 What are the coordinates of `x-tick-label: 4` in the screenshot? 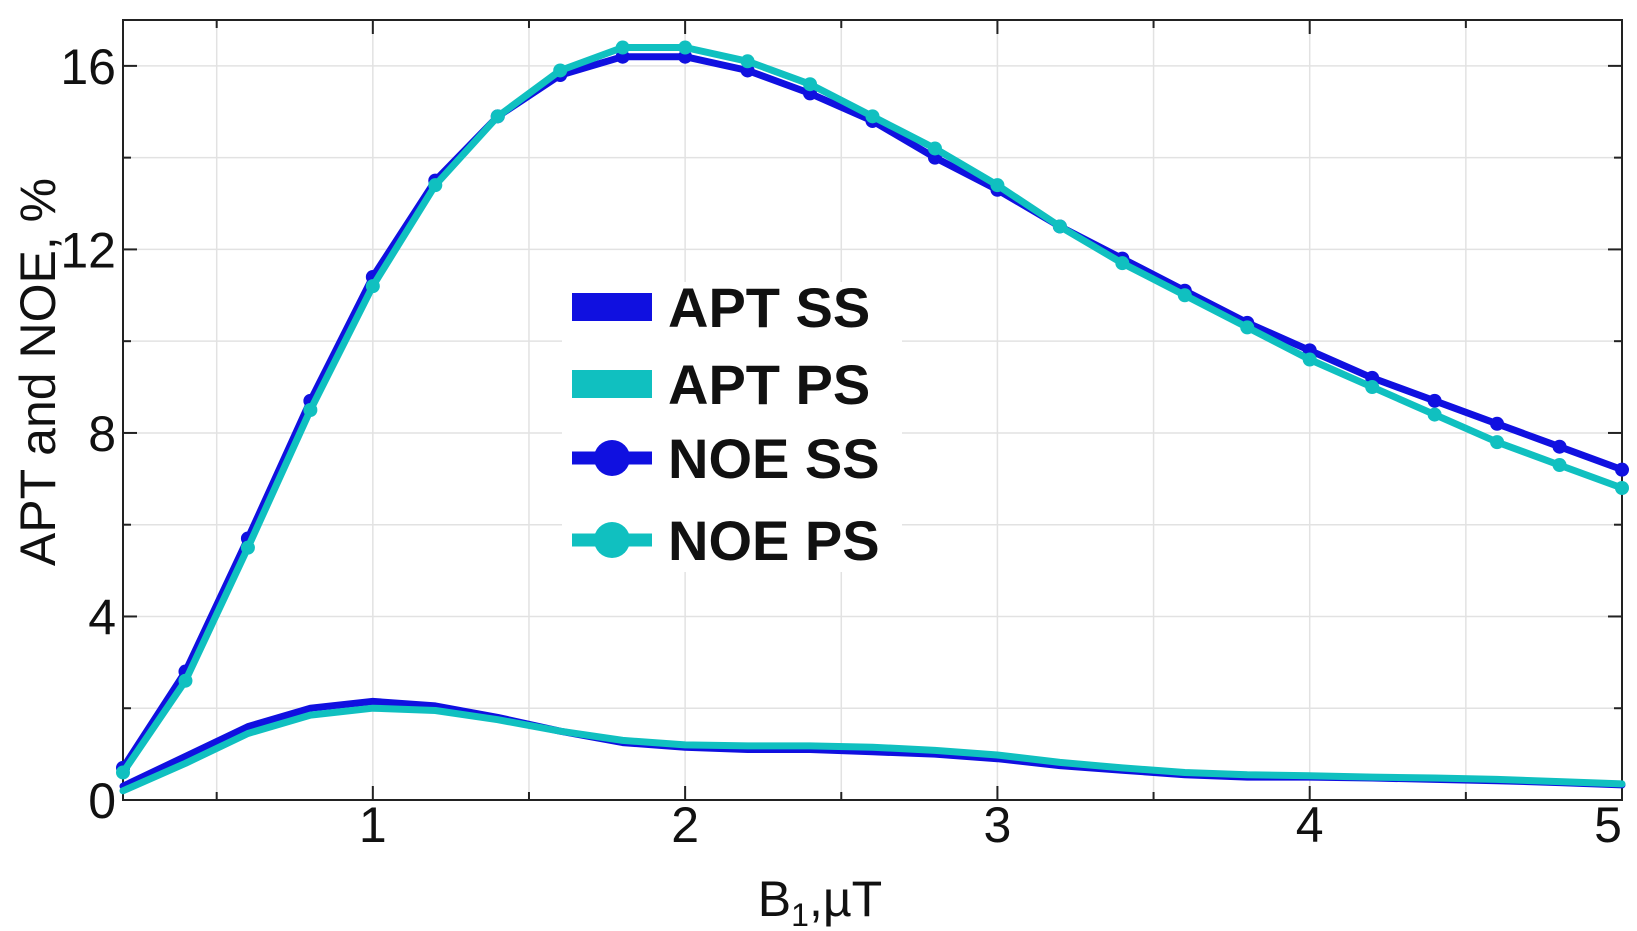 It's located at (1310, 825).